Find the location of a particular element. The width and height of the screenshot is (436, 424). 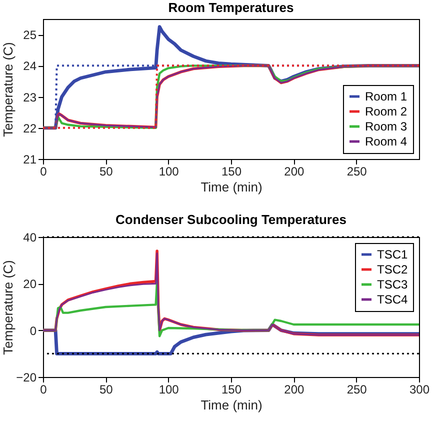

x-tick-label: 300 is located at coordinates (419, 389).